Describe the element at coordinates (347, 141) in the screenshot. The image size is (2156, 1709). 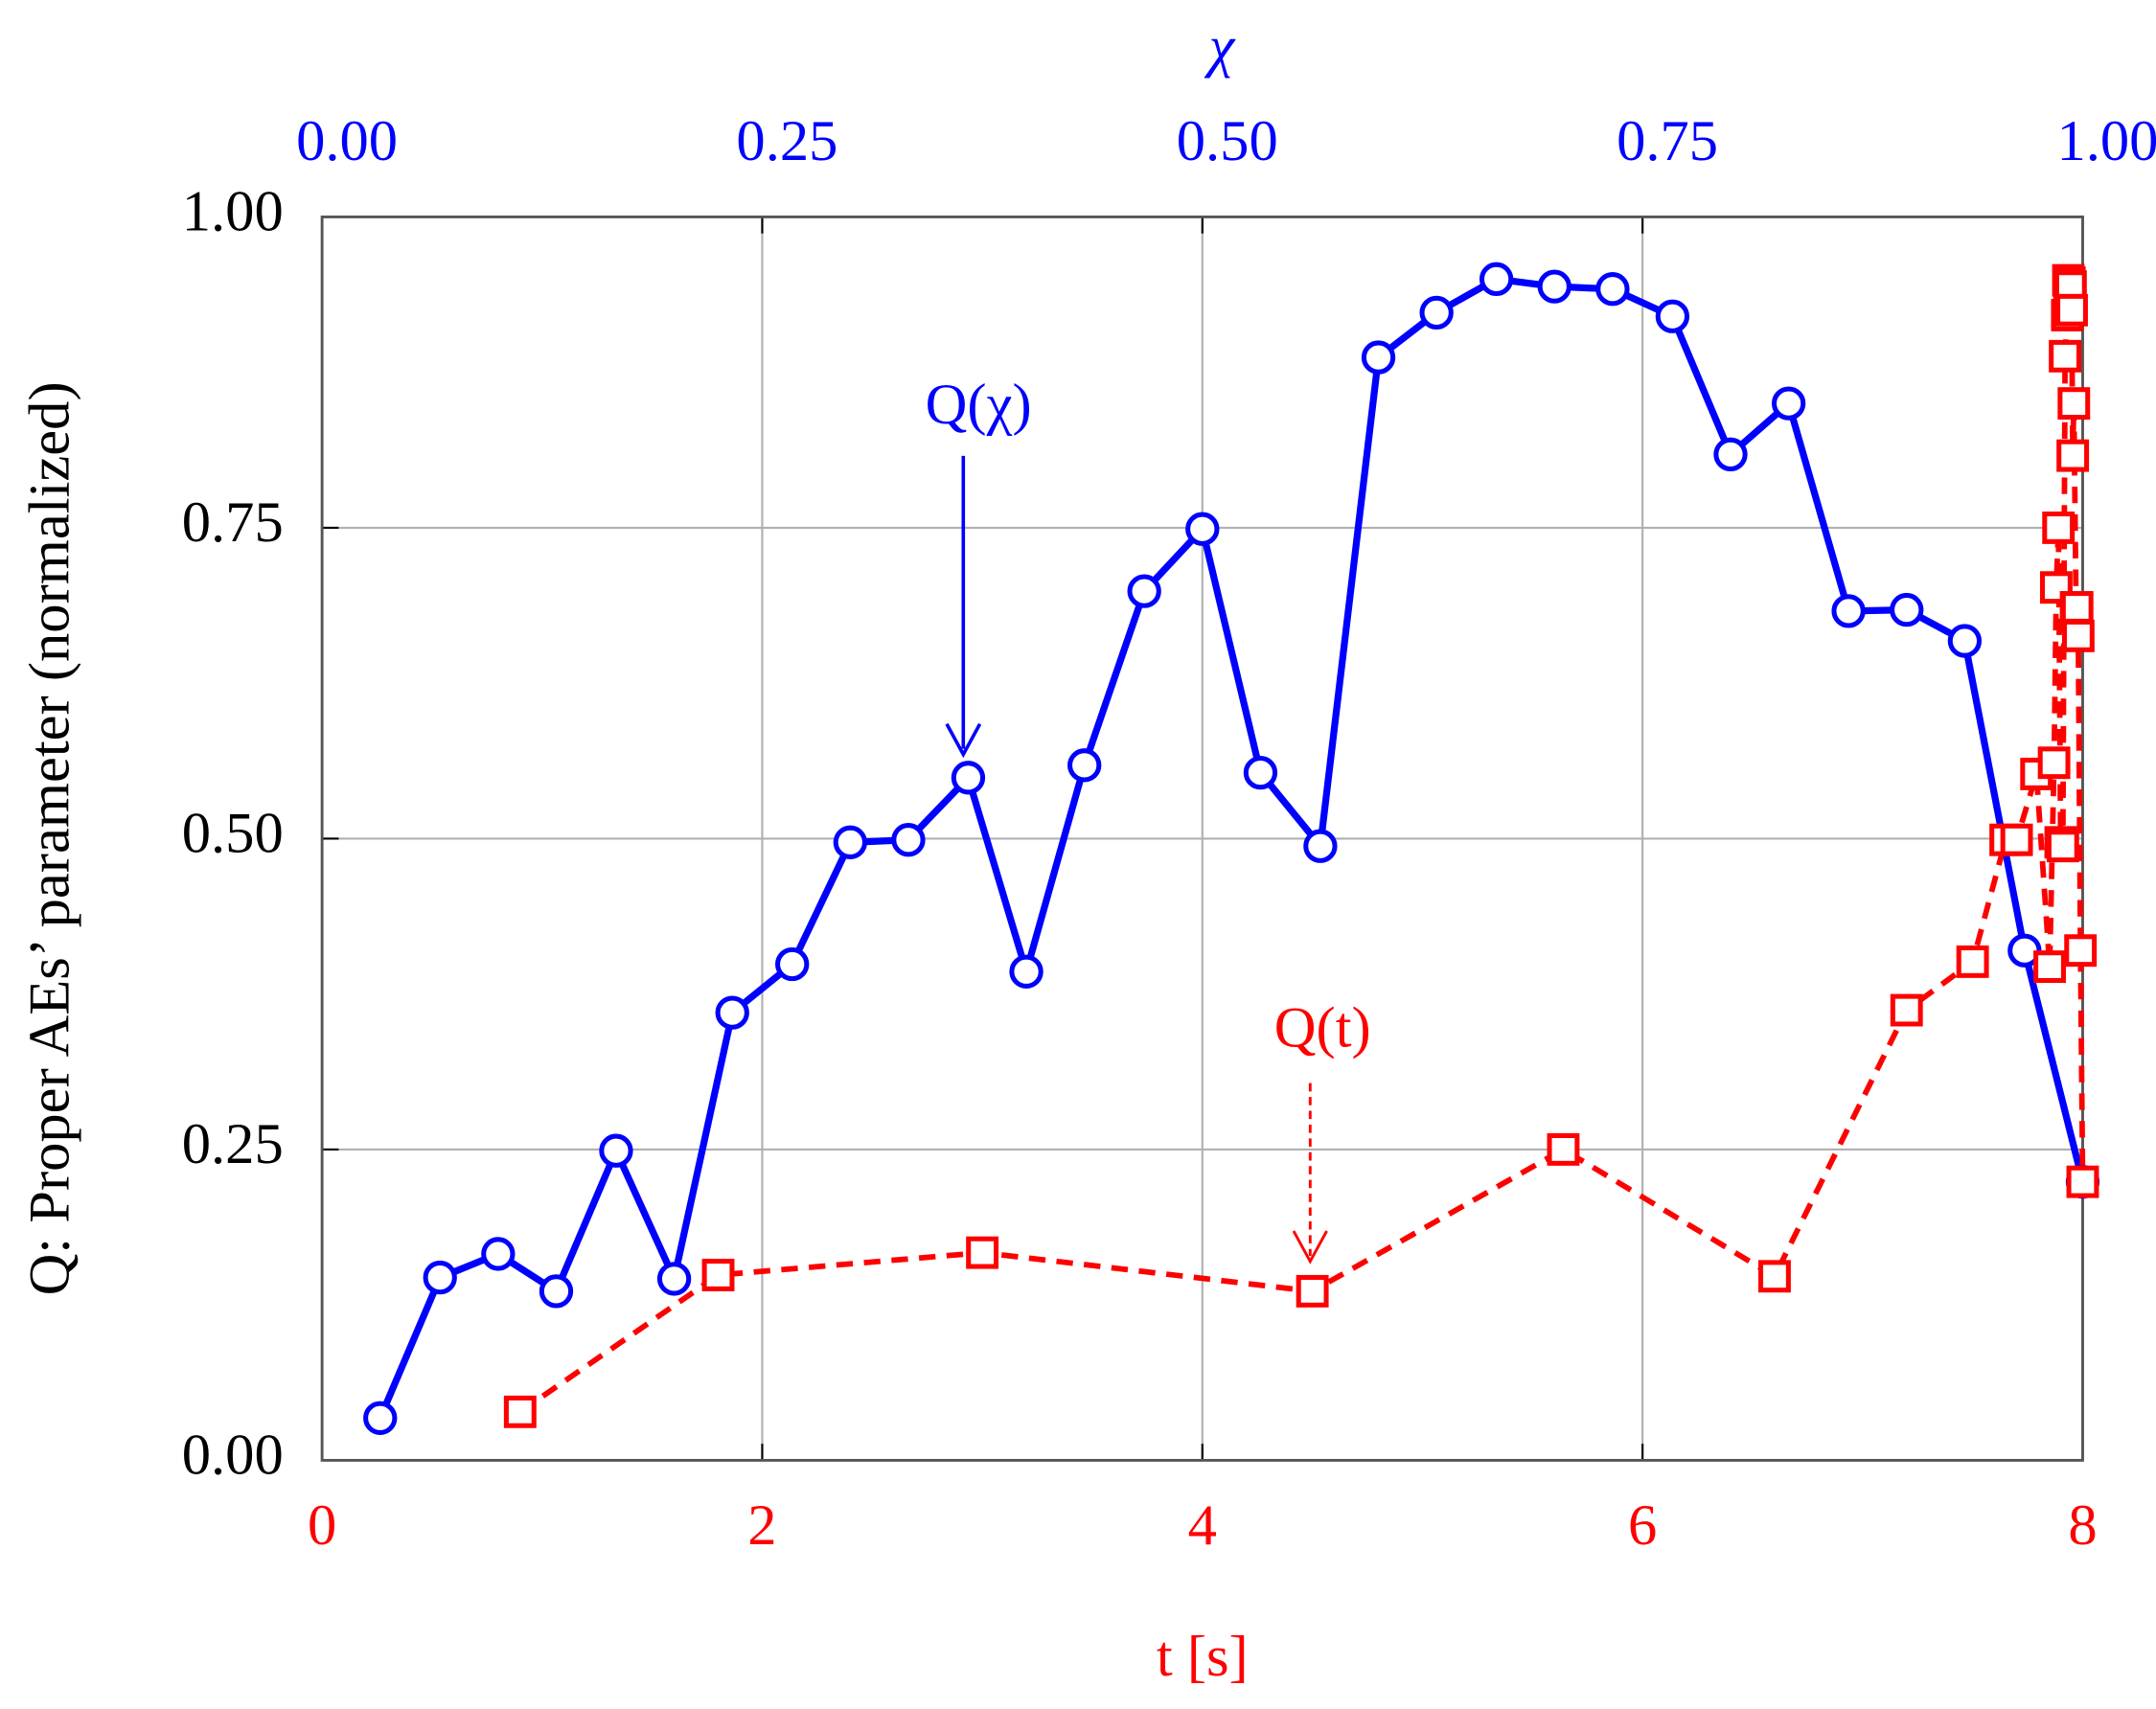
I see `x2-tick-label: 0.00` at that location.